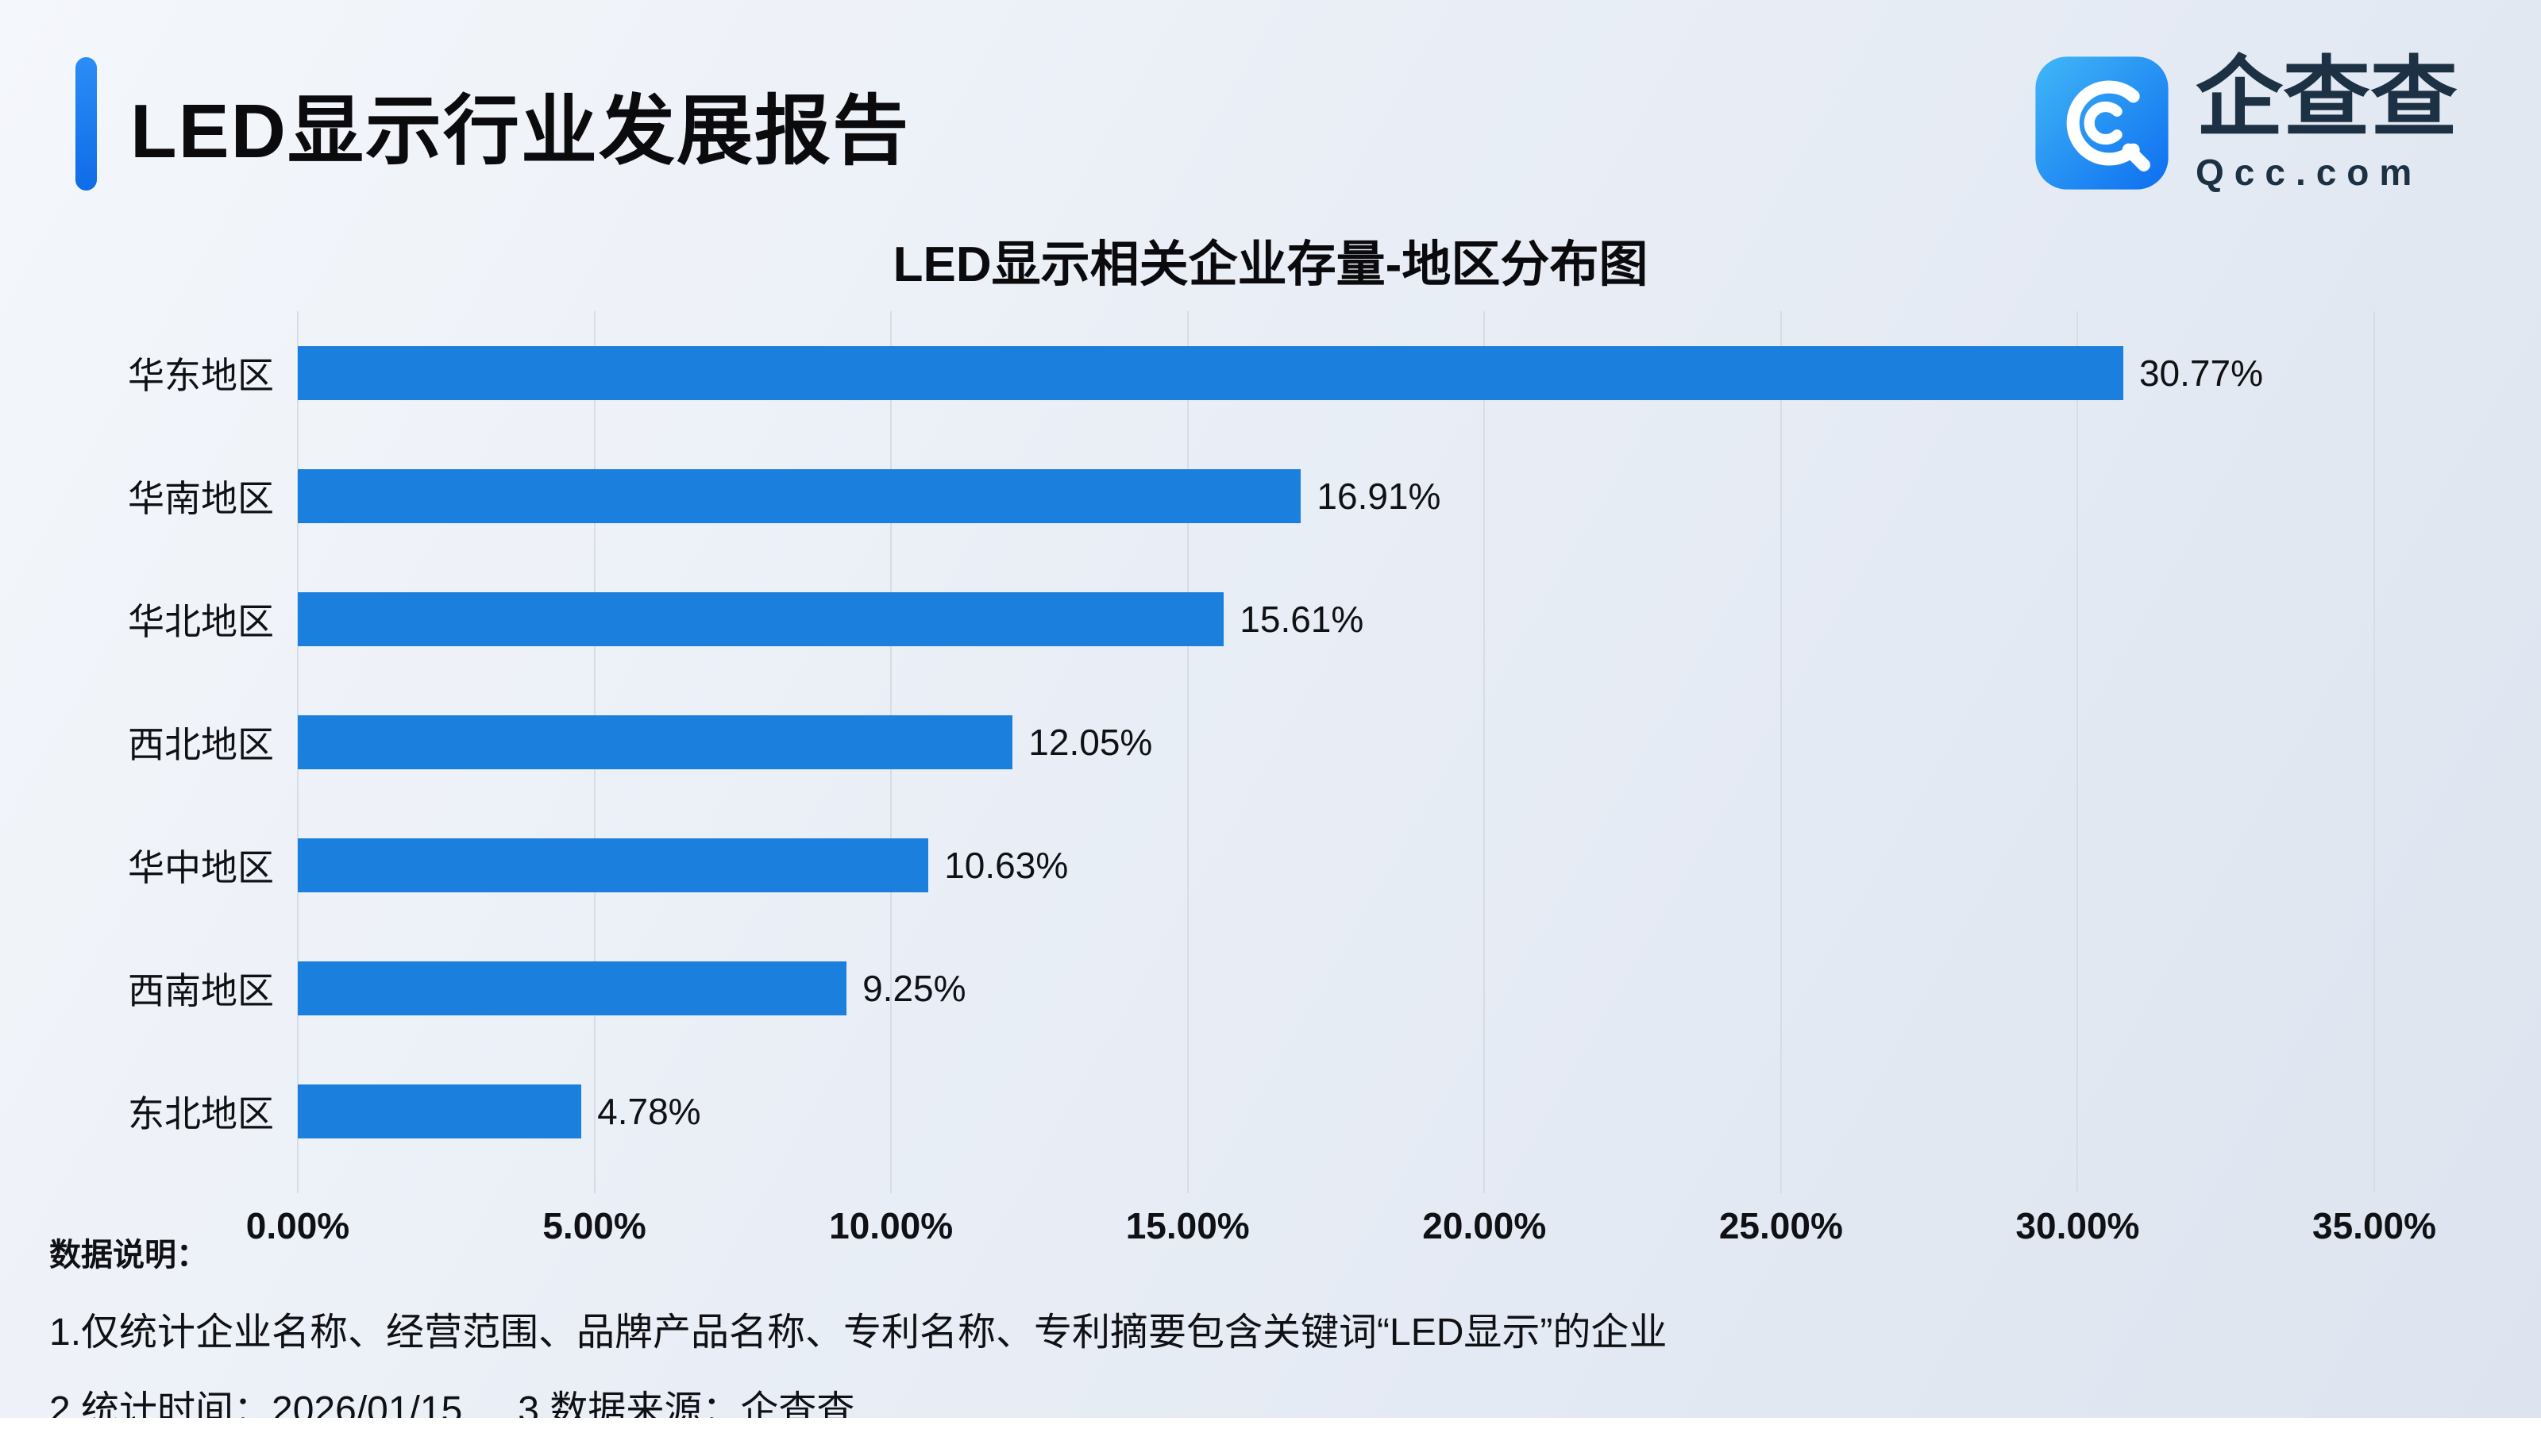 This screenshot has height=1456, width=2541. What do you see at coordinates (201, 498) in the screenshot?
I see `category-label: 华南地区` at bounding box center [201, 498].